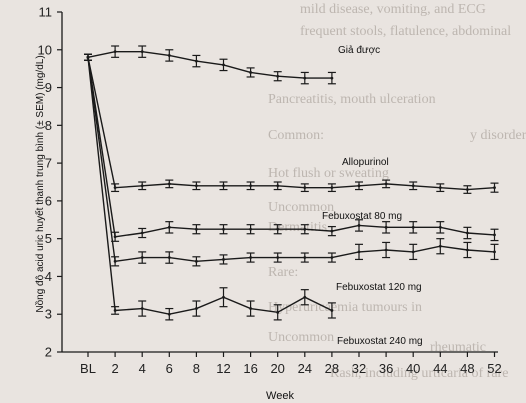 This screenshot has width=526, height=403. What do you see at coordinates (169, 368) in the screenshot?
I see `x-tick-label: 6` at bounding box center [169, 368].